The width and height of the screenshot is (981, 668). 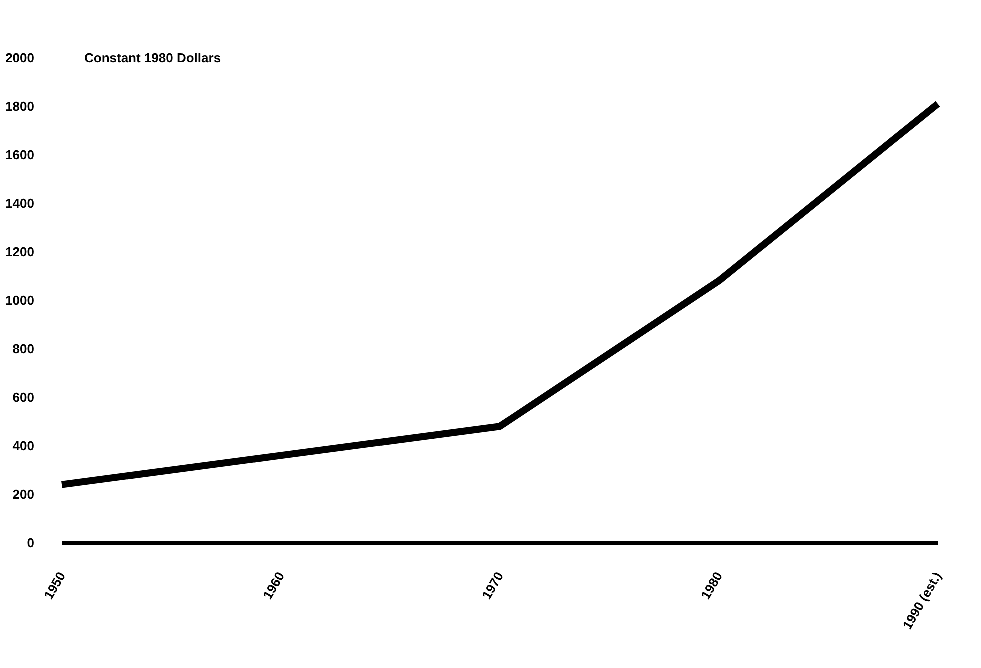 What do you see at coordinates (153, 58) in the screenshot?
I see `y-axis-title: Constant 1980 Dollars` at bounding box center [153, 58].